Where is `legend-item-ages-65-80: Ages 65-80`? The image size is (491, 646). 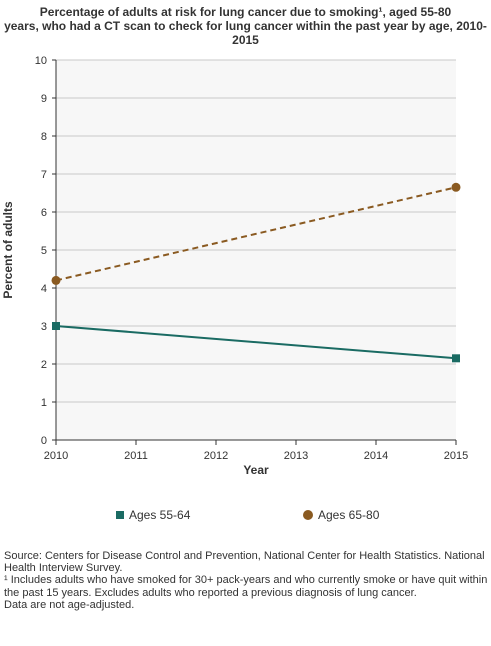 legend-item-ages-65-80: Ages 65-80 is located at coordinates (341, 515).